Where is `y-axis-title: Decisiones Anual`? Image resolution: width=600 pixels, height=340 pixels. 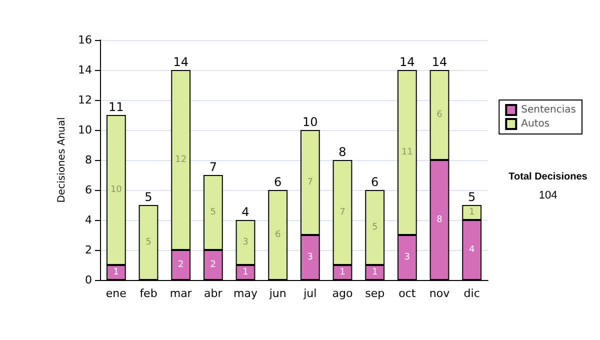 y-axis-title: Decisiones Anual is located at coordinates (62, 160).